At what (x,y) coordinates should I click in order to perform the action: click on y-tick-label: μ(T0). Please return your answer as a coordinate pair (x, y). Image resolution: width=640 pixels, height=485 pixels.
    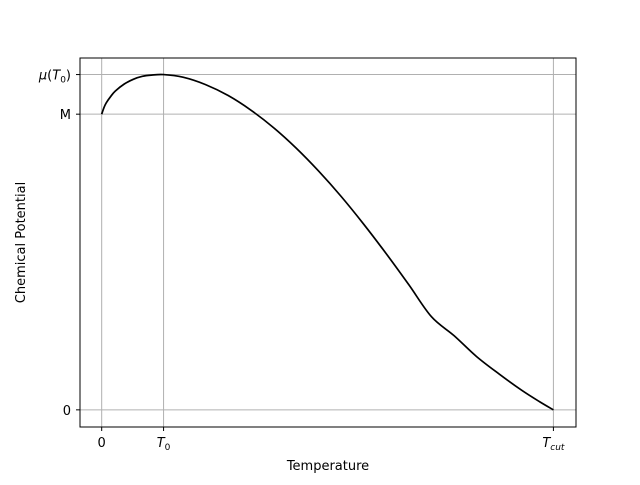
    Looking at the image, I should click on (54, 77).